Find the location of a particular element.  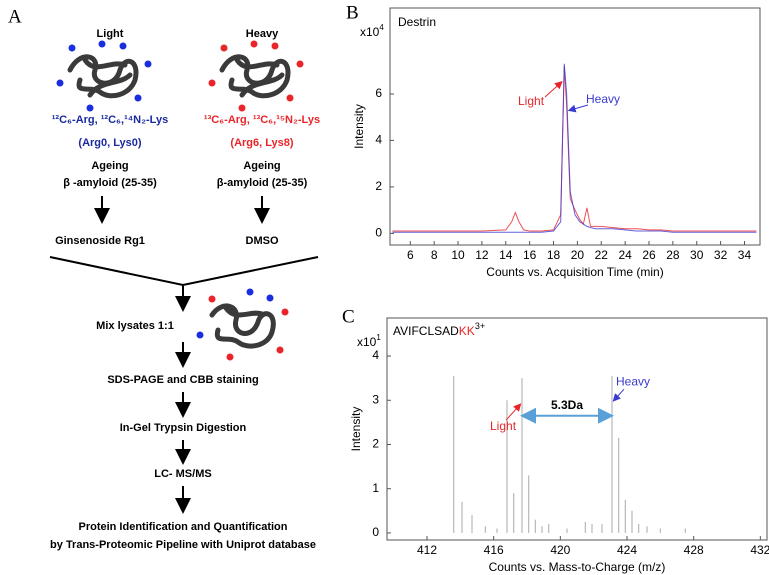

treatment: Ginsenoside Rg1 is located at coordinates (100, 241).